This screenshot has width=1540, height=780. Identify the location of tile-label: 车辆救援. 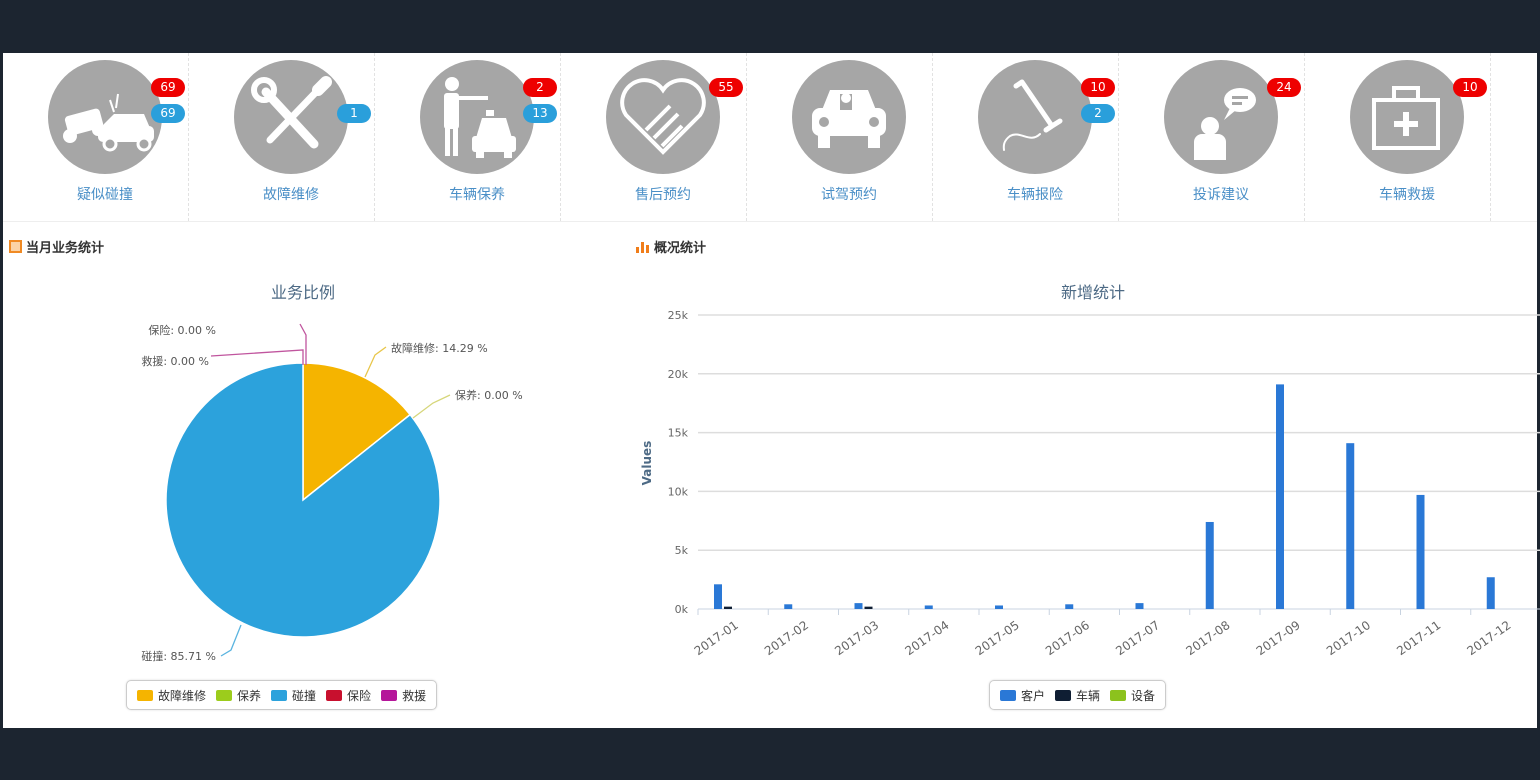
(1407, 195).